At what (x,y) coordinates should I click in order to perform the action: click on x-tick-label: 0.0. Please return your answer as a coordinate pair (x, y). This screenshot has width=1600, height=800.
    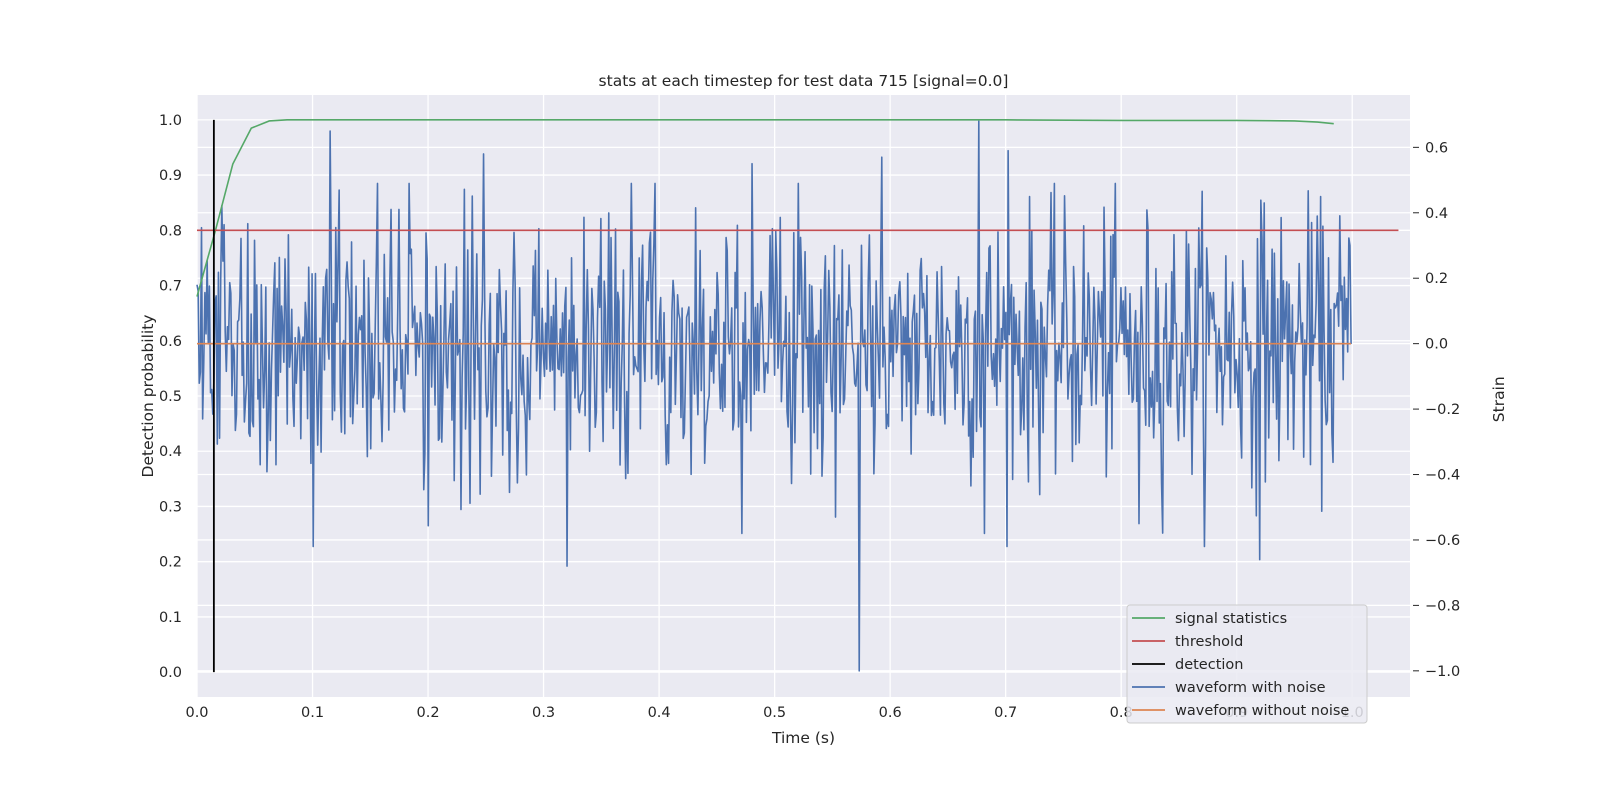
    Looking at the image, I should click on (196, 713).